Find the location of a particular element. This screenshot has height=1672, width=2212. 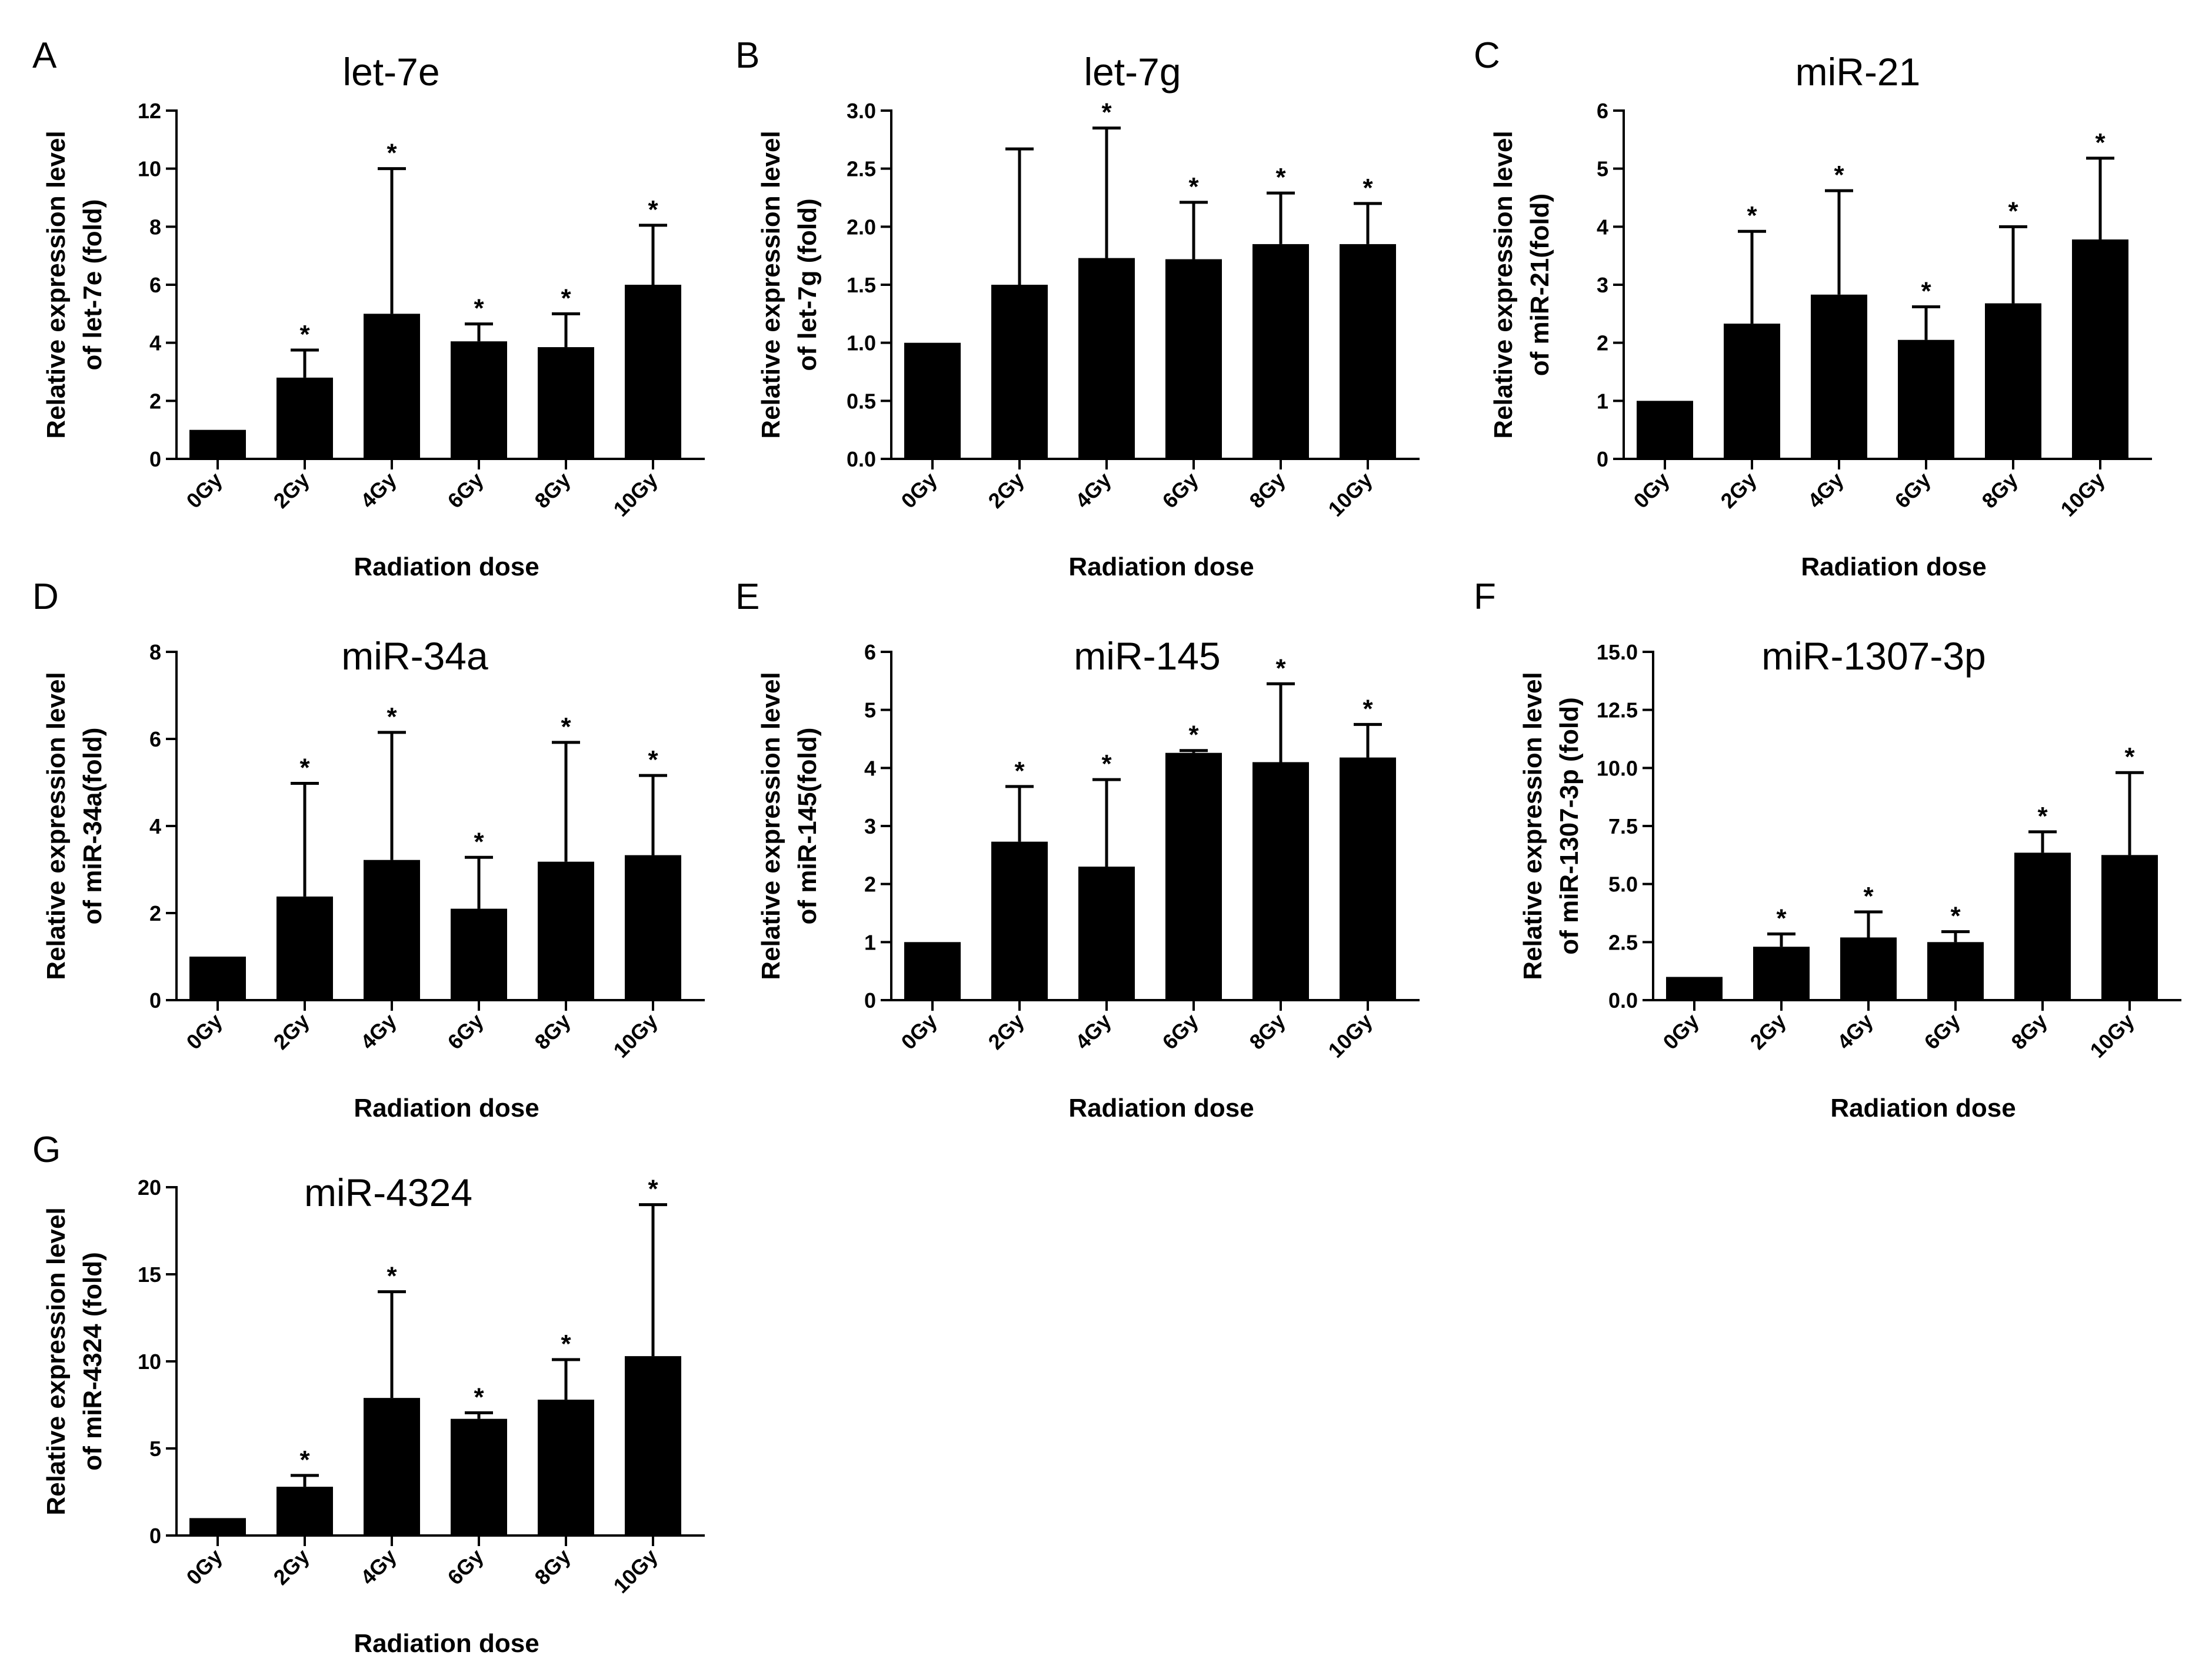

y-tick-label: 0.0 is located at coordinates (861, 459).